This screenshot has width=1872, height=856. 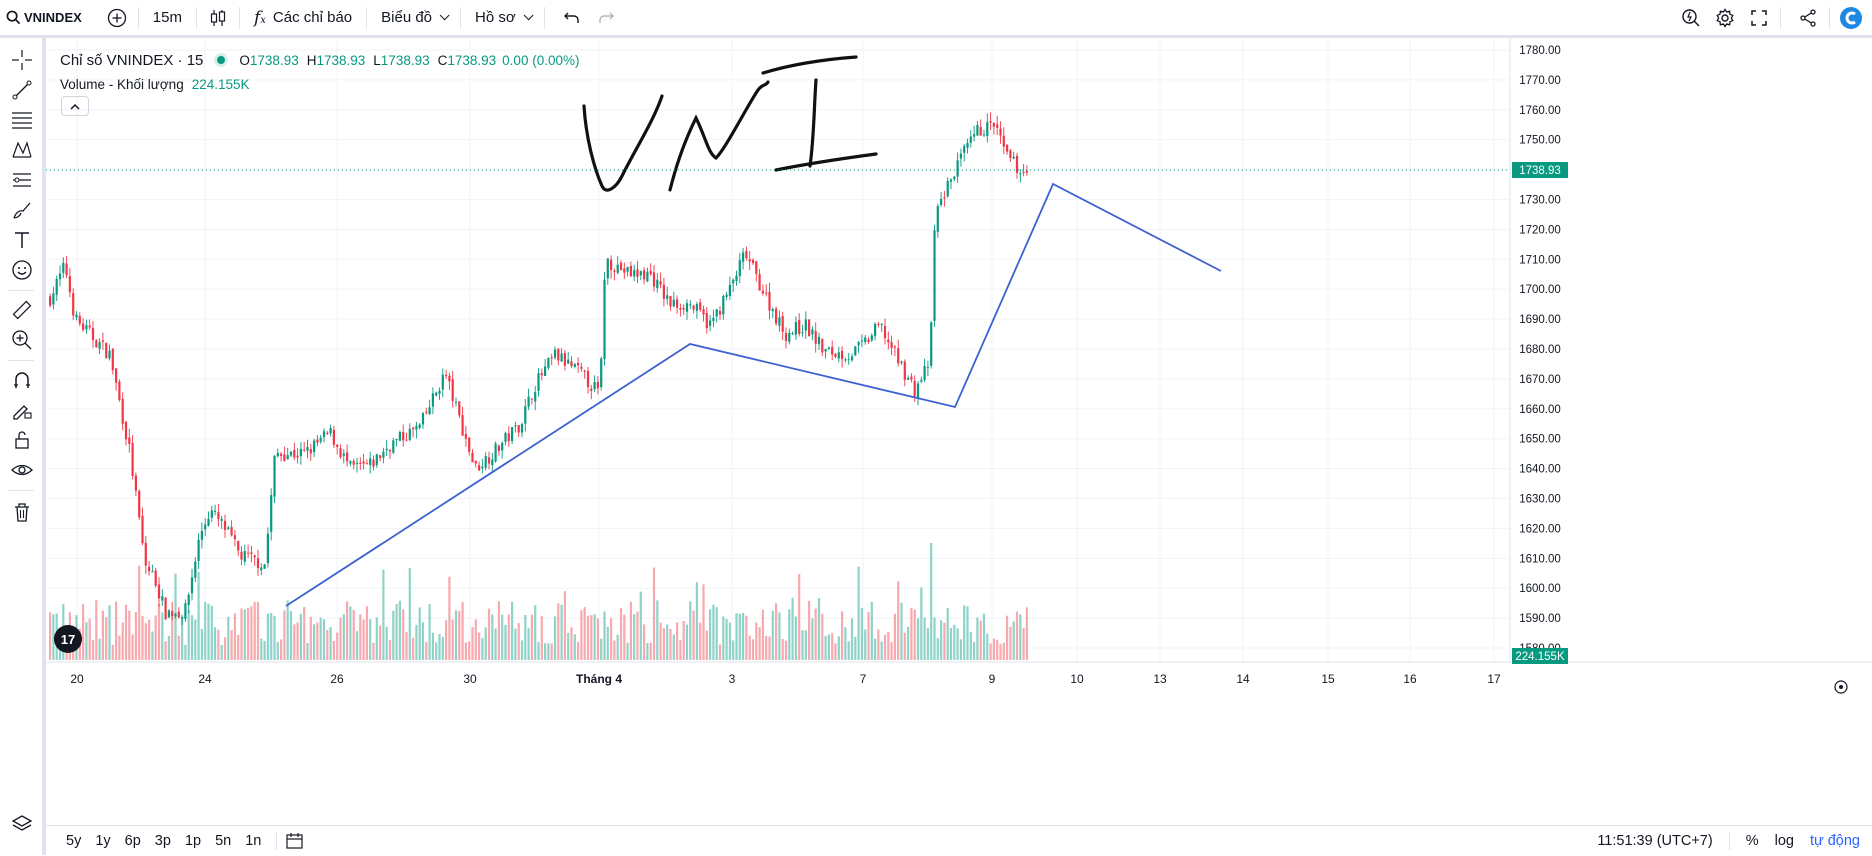 I want to click on emoji-tool, so click(x=22, y=270).